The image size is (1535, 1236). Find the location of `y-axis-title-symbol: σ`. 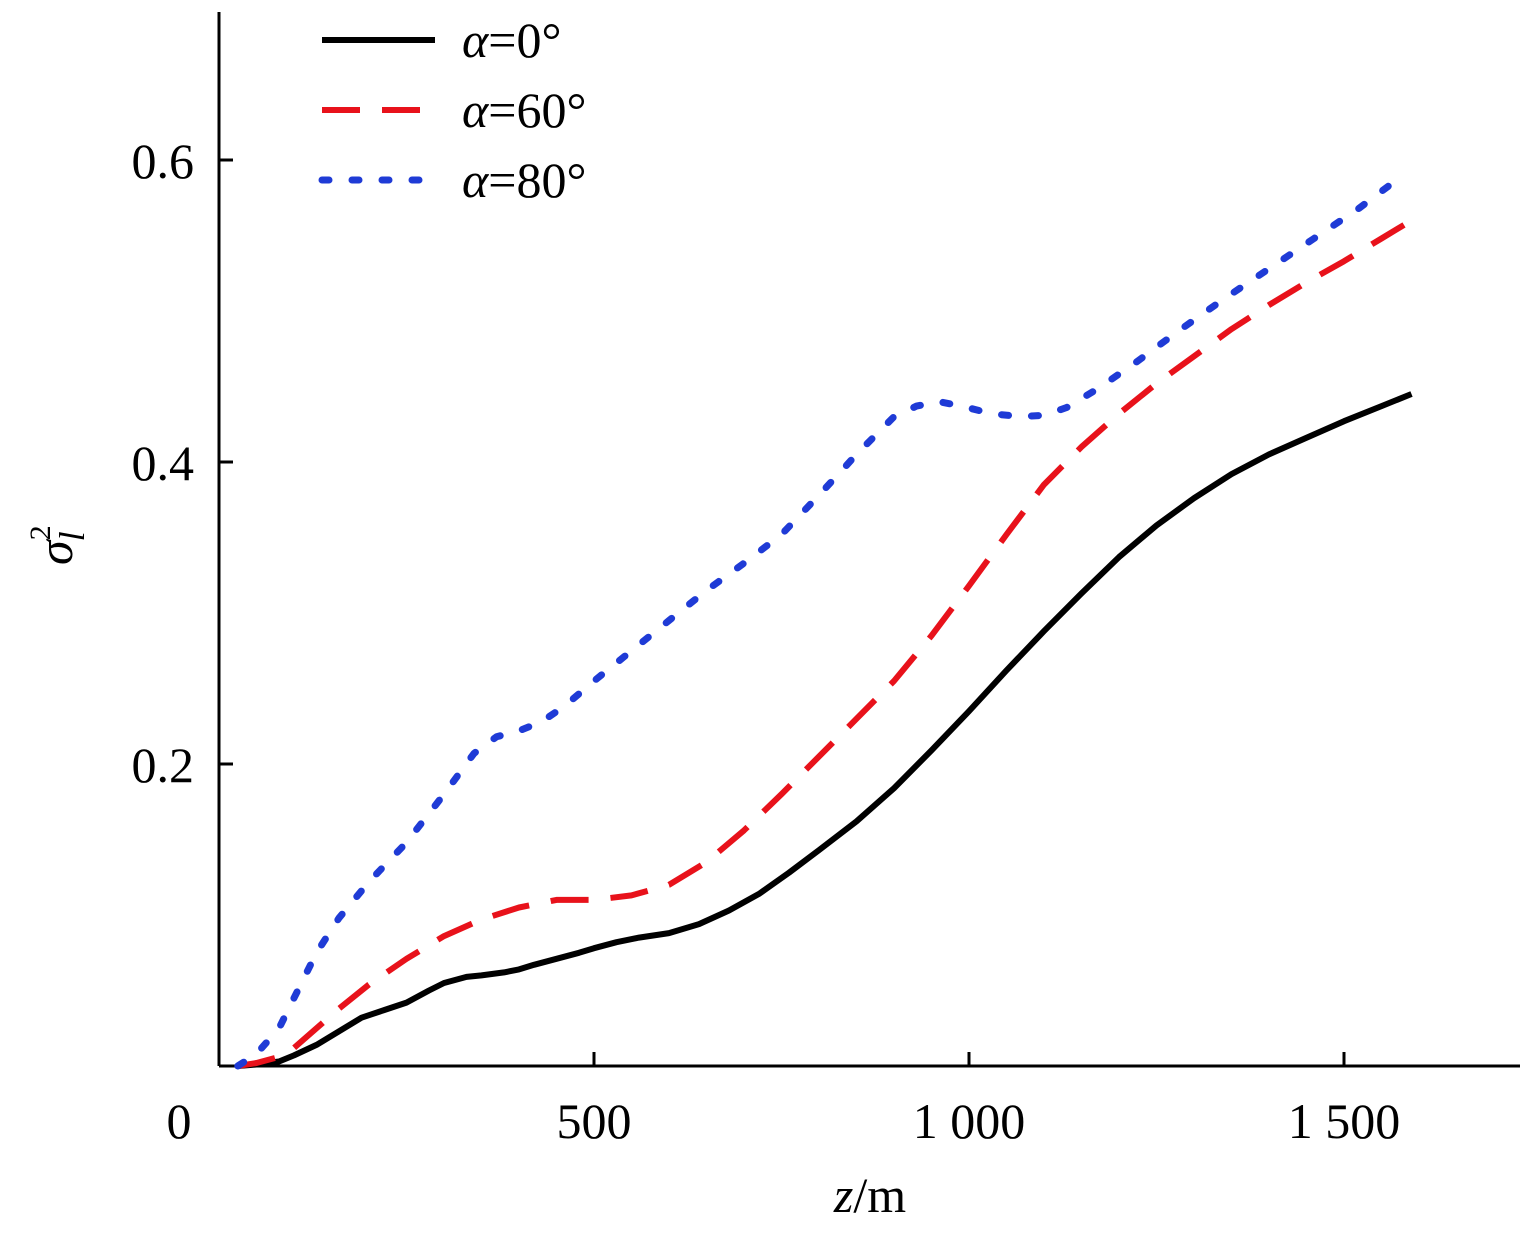

y-axis-title-symbol: σ is located at coordinates (55, 551).